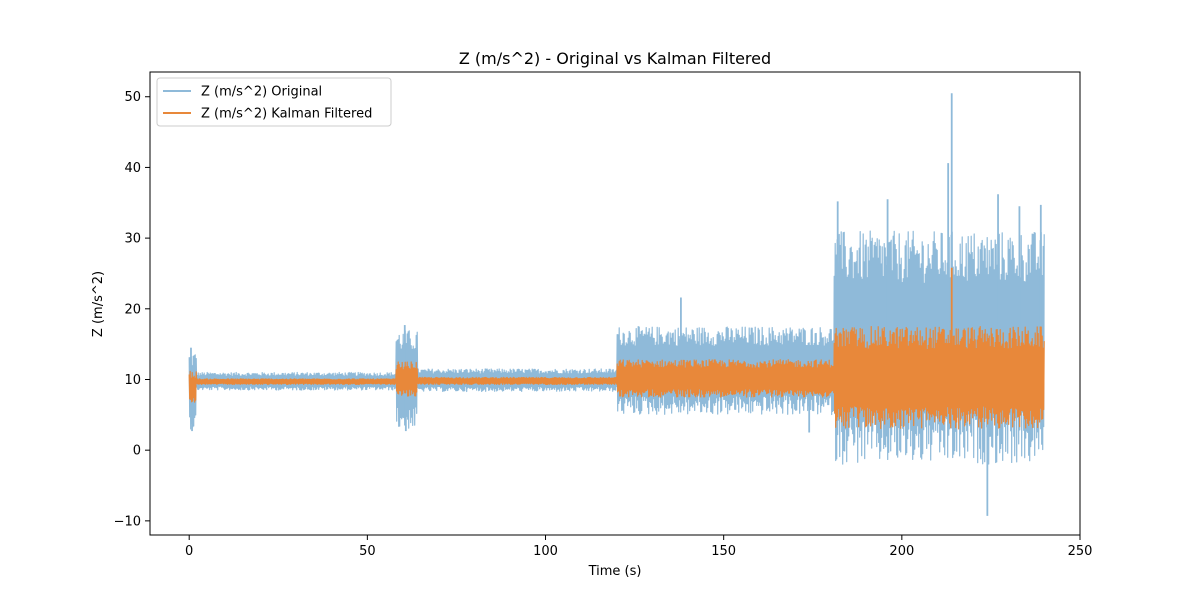 The width and height of the screenshot is (1200, 604). Describe the element at coordinates (137, 451) in the screenshot. I see `y-tick-label: 0` at that location.